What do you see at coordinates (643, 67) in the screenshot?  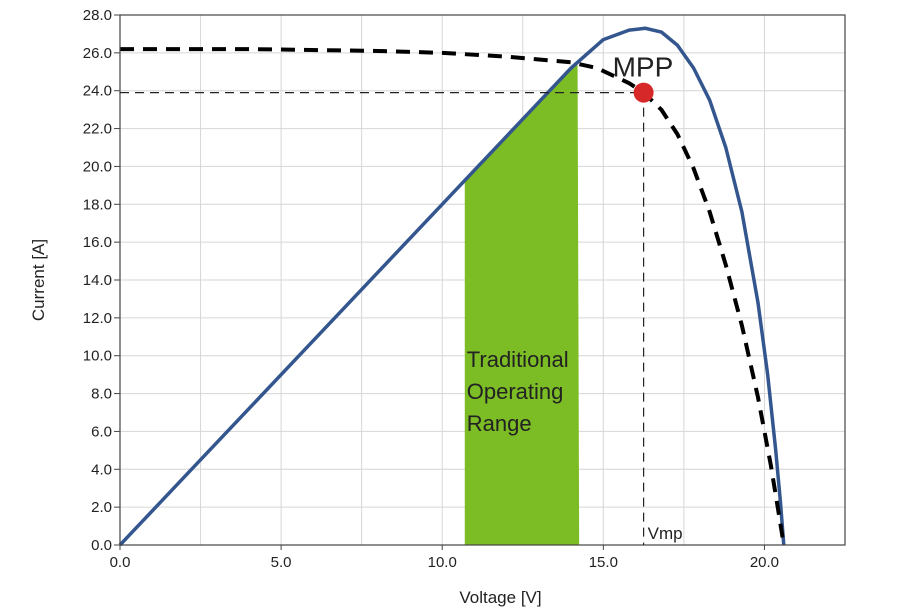 I see `mpp-label: MPP` at bounding box center [643, 67].